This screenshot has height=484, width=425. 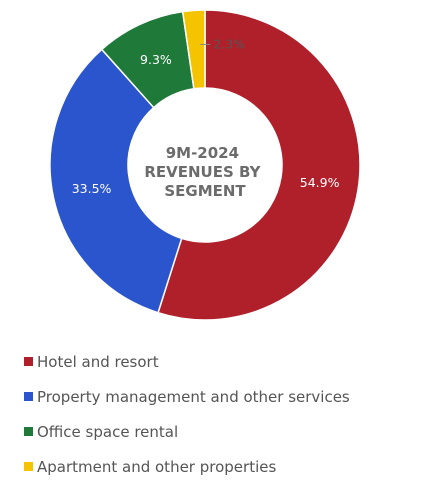 I want to click on legend-label: Apartment and other properties, so click(x=157, y=466).